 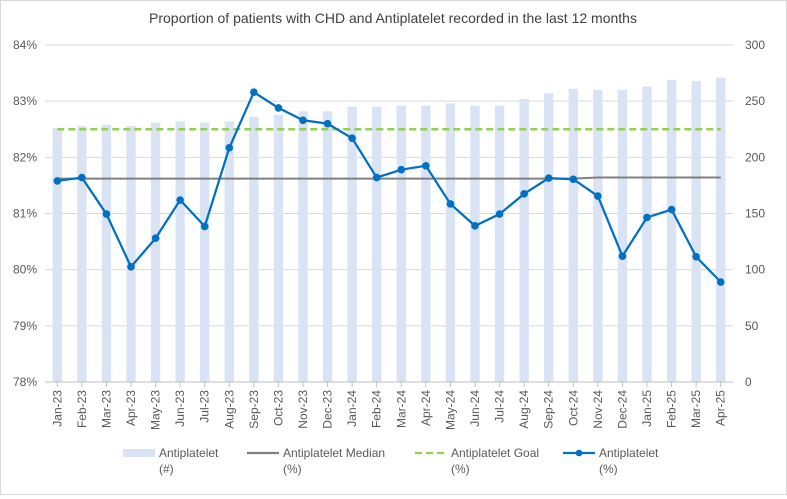 What do you see at coordinates (752, 326) in the screenshot?
I see `right-axis-tick-label: 50` at bounding box center [752, 326].